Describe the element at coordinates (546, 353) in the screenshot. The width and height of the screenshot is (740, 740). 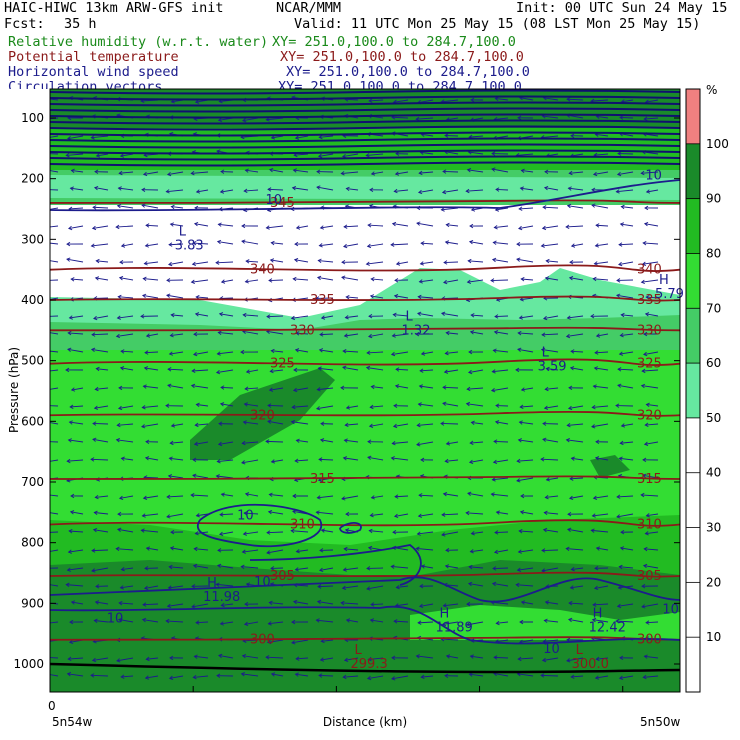
I see `extremum-letter: L` at that location.